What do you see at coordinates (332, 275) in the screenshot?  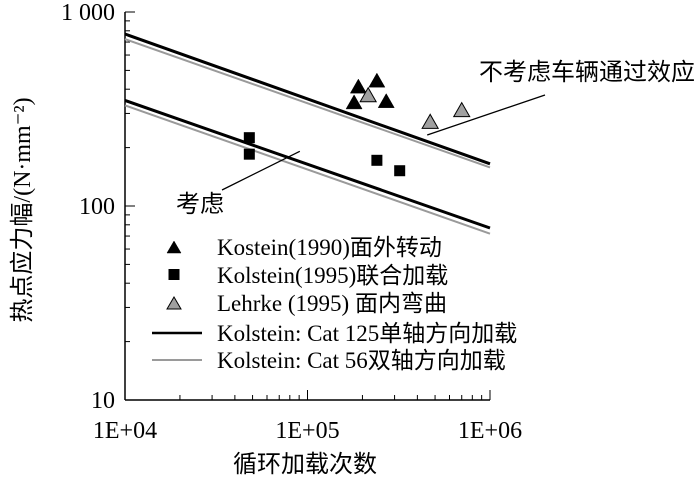 I see `legend-label-2: Kolstein(1995)联合加载` at bounding box center [332, 275].